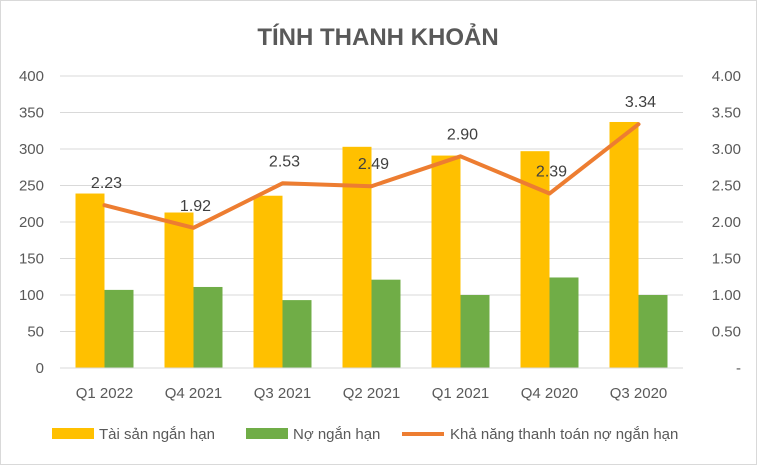 The image size is (757, 465). Describe the element at coordinates (550, 393) in the screenshot. I see `category-label: Q4 2020` at that location.